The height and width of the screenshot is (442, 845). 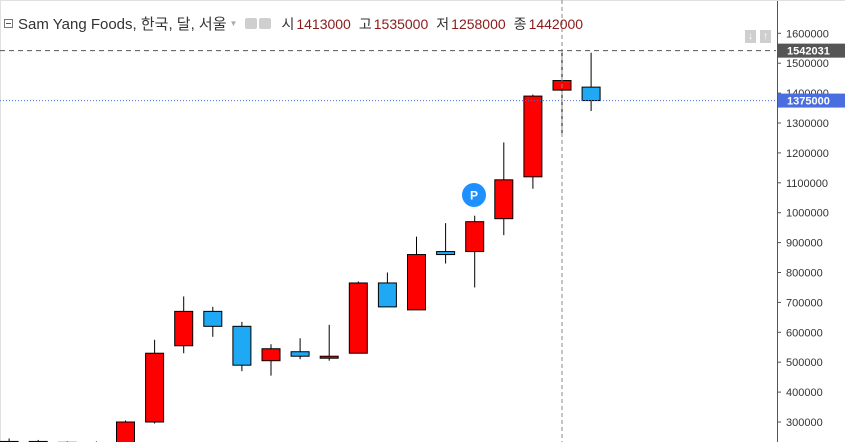 I want to click on collapse-icon, so click(x=8, y=23).